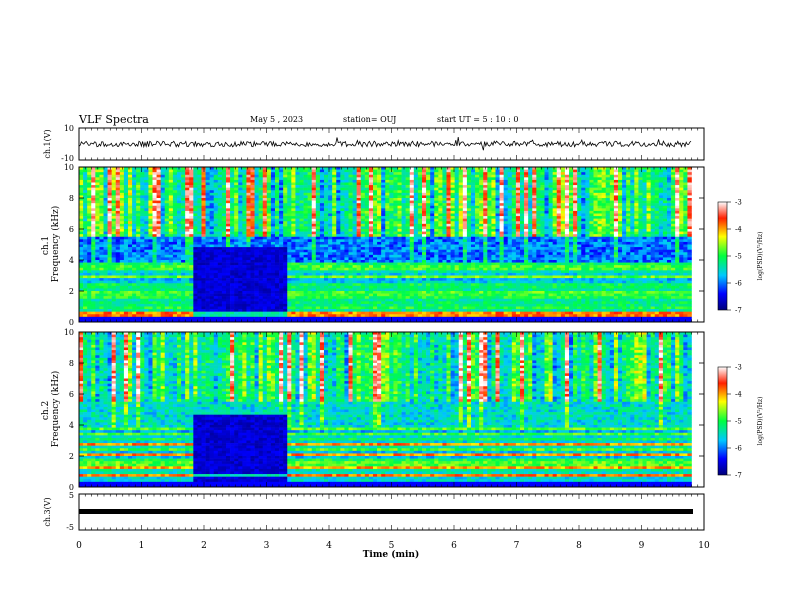 This screenshot has height=612, width=792. What do you see at coordinates (385, 143) in the screenshot?
I see `ch1-waveform-line` at bounding box center [385, 143].